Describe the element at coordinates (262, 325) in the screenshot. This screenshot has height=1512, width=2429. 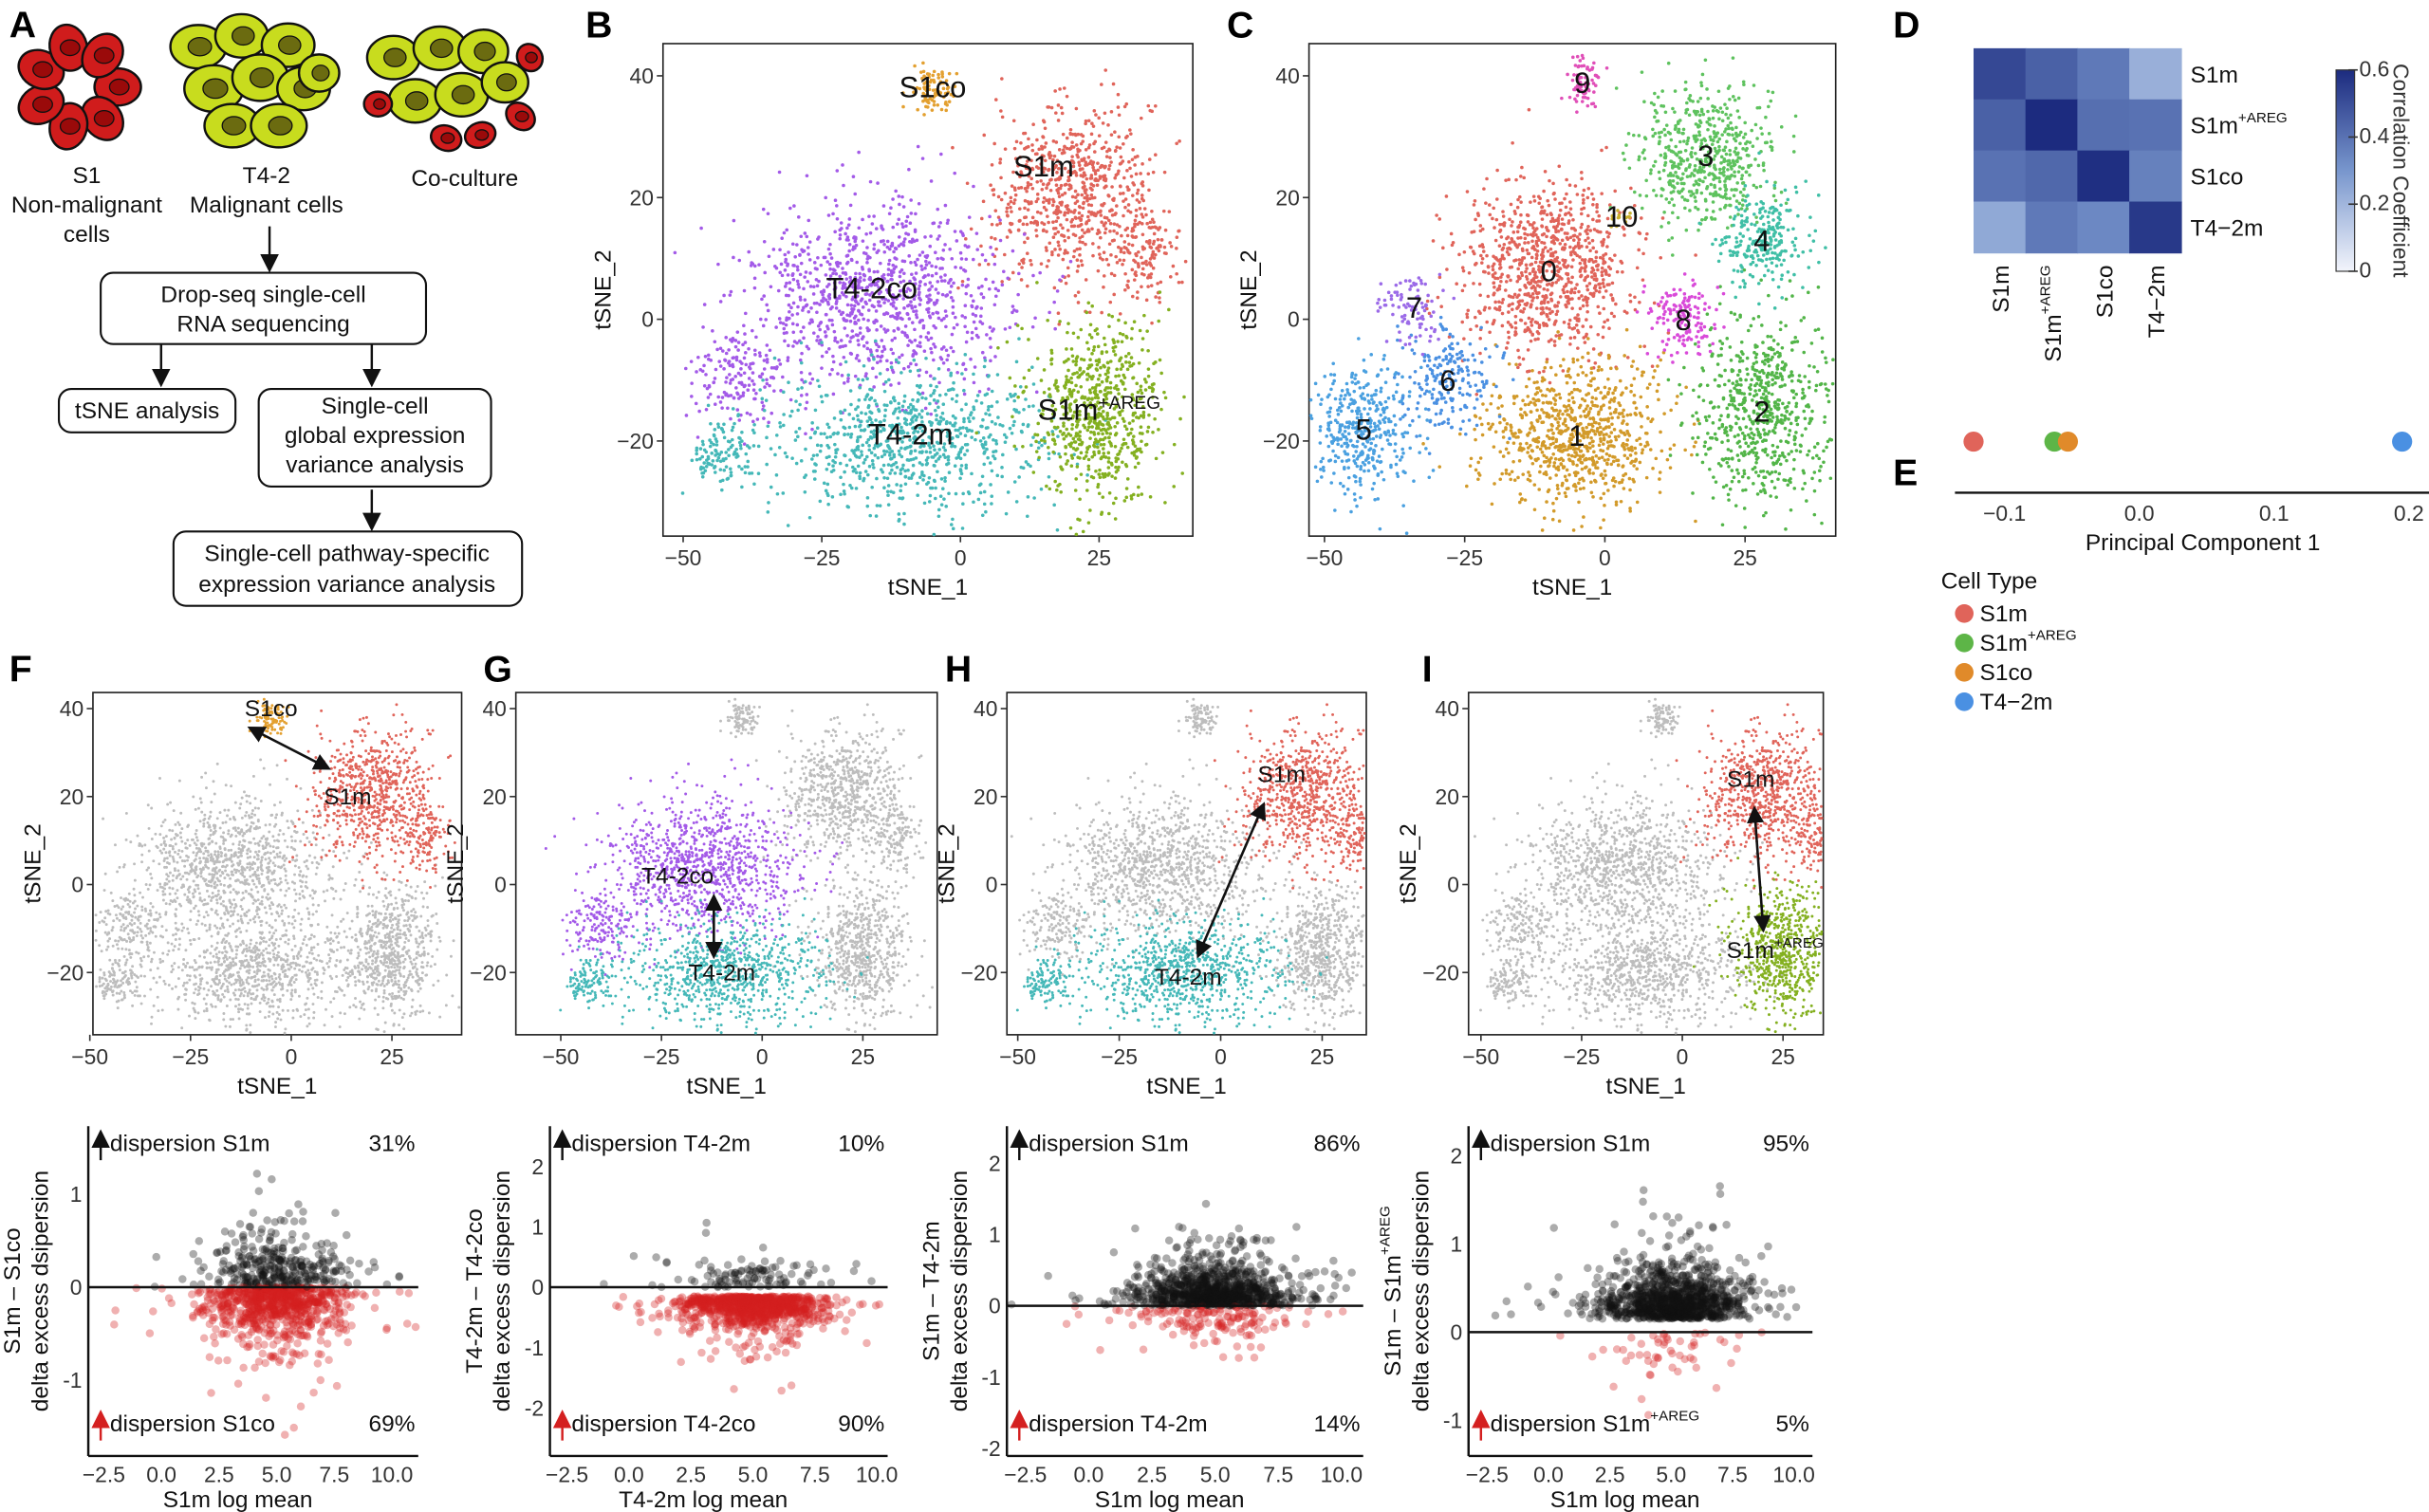
I see `dropseq-text-2: RNA sequencing` at that location.